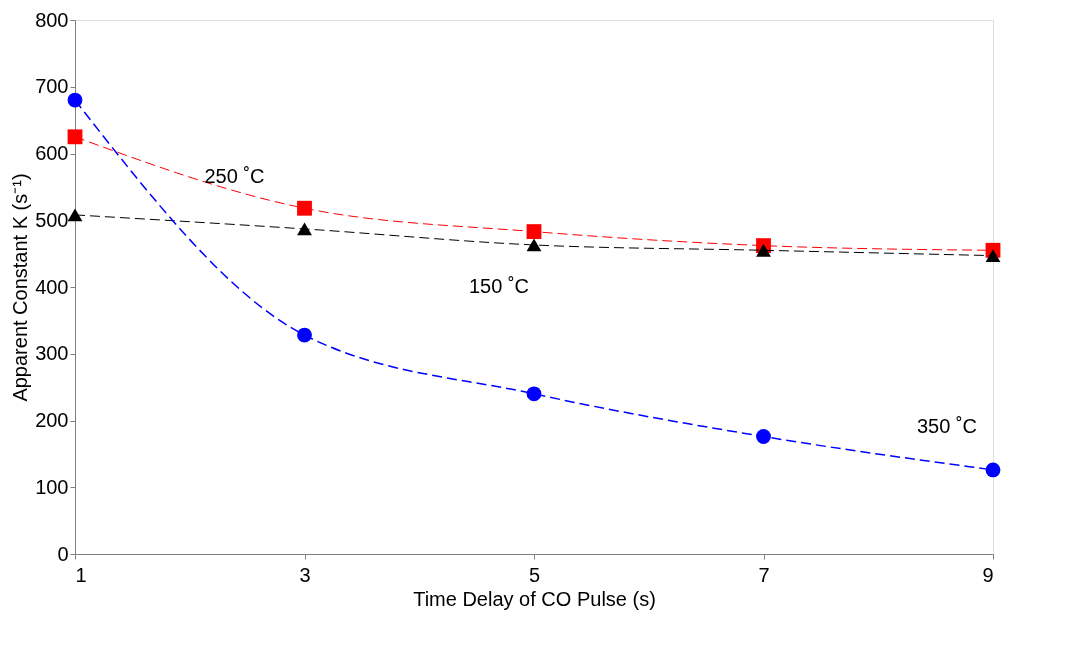 The height and width of the screenshot is (646, 1083). What do you see at coordinates (764, 574) in the screenshot?
I see `x-tick-label: 7` at bounding box center [764, 574].